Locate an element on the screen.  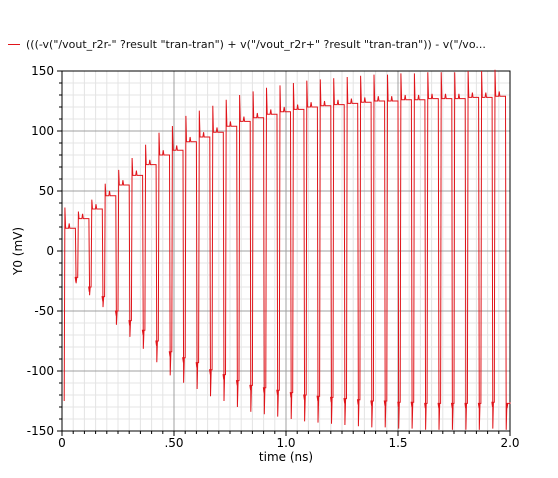
y-tick-label: -100 is located at coordinates (40, 371).